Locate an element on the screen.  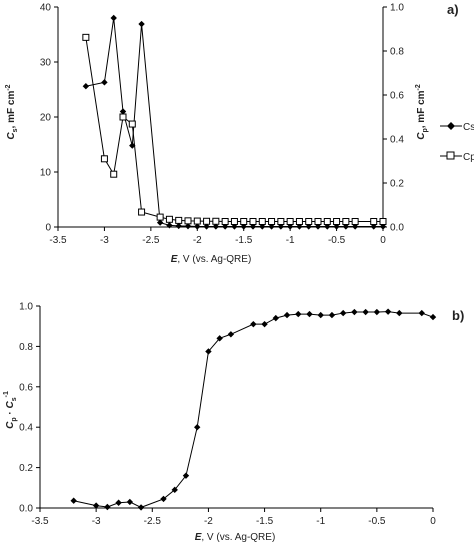
panel-a-x-tick-label: -3 is located at coordinates (104, 240).